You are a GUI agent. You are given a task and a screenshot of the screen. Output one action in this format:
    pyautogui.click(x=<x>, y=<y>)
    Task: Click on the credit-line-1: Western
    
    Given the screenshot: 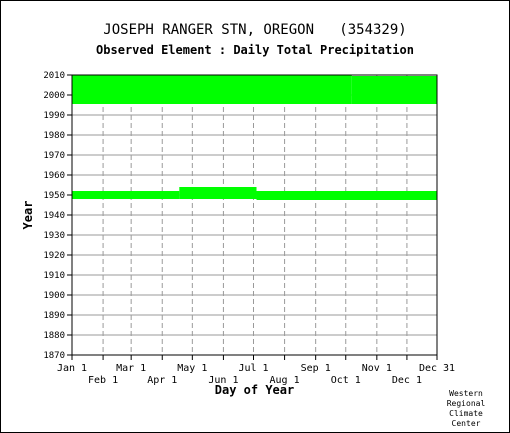 What is the action you would take?
    pyautogui.click(x=466, y=393)
    